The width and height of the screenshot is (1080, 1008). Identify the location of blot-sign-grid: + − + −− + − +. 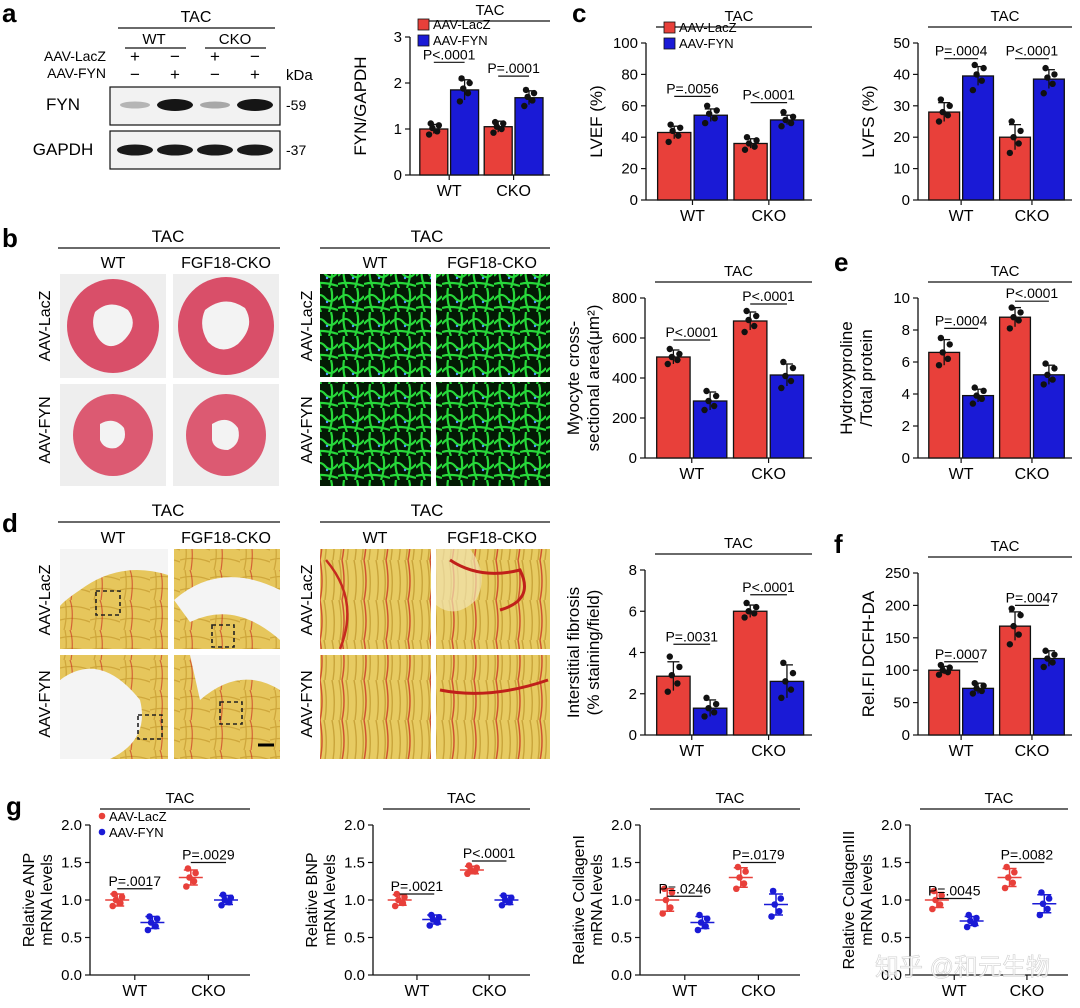
(195, 65).